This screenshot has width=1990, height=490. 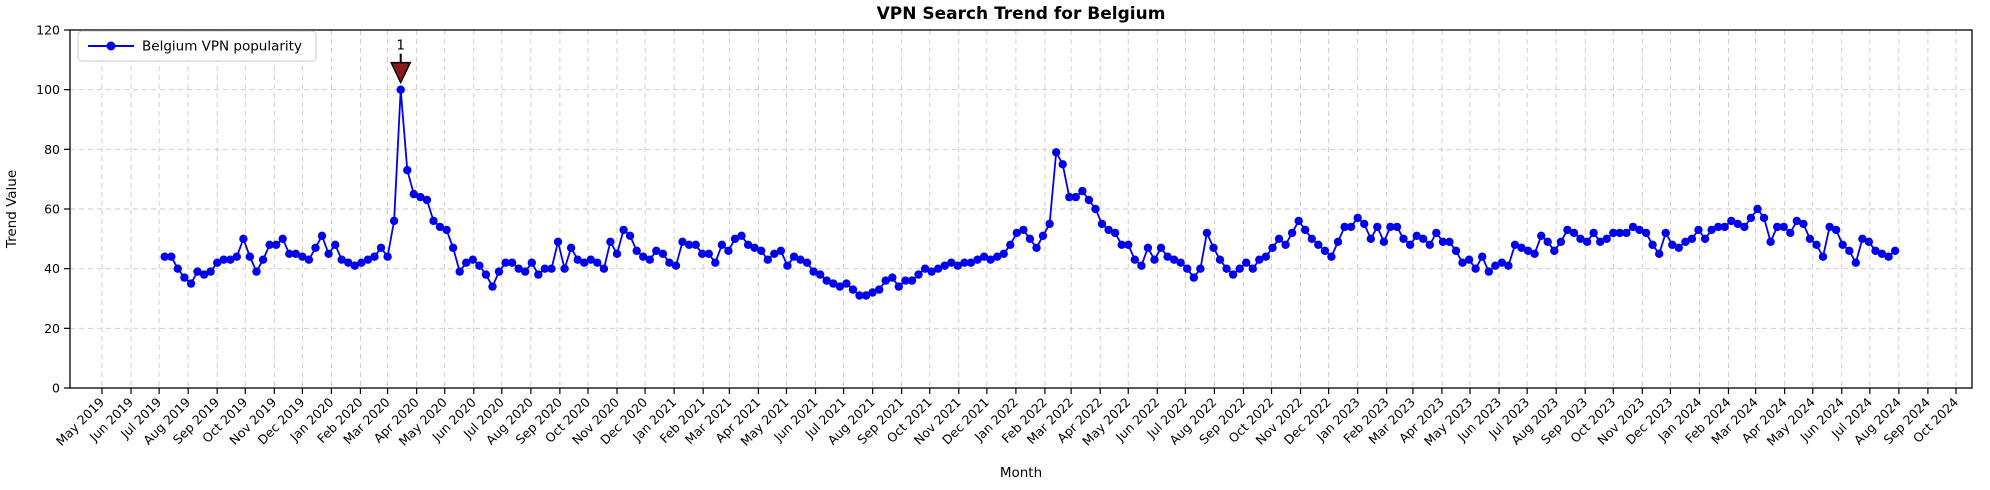 I want to click on y-tick-labels: 0 20 40 60 80 100 120, so click(x=48, y=209).